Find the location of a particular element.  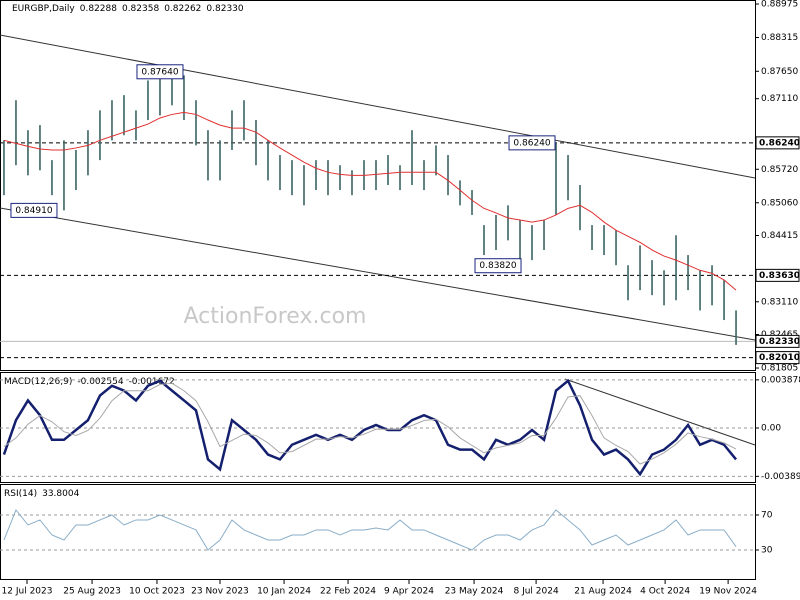

x-tick-label: 10 Jan 2024 is located at coordinates (284, 592).